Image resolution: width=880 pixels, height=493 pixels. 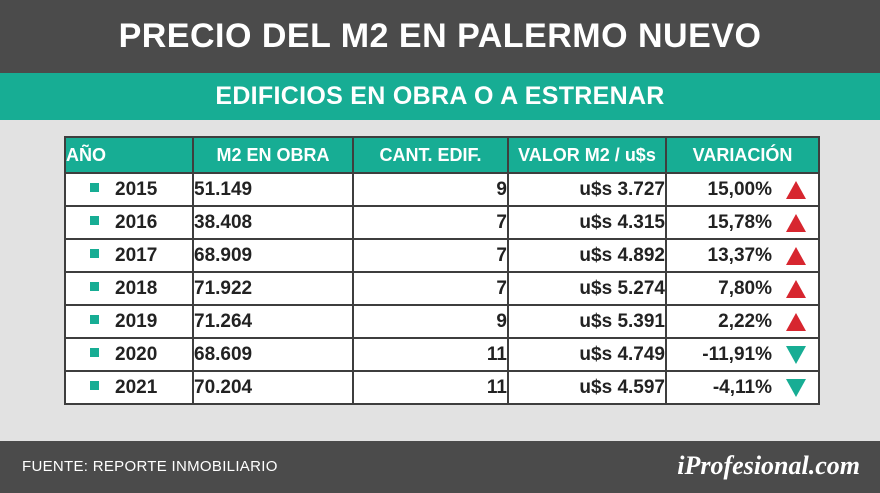 What do you see at coordinates (737, 354) in the screenshot?
I see `variacion-value: -11,91%` at bounding box center [737, 354].